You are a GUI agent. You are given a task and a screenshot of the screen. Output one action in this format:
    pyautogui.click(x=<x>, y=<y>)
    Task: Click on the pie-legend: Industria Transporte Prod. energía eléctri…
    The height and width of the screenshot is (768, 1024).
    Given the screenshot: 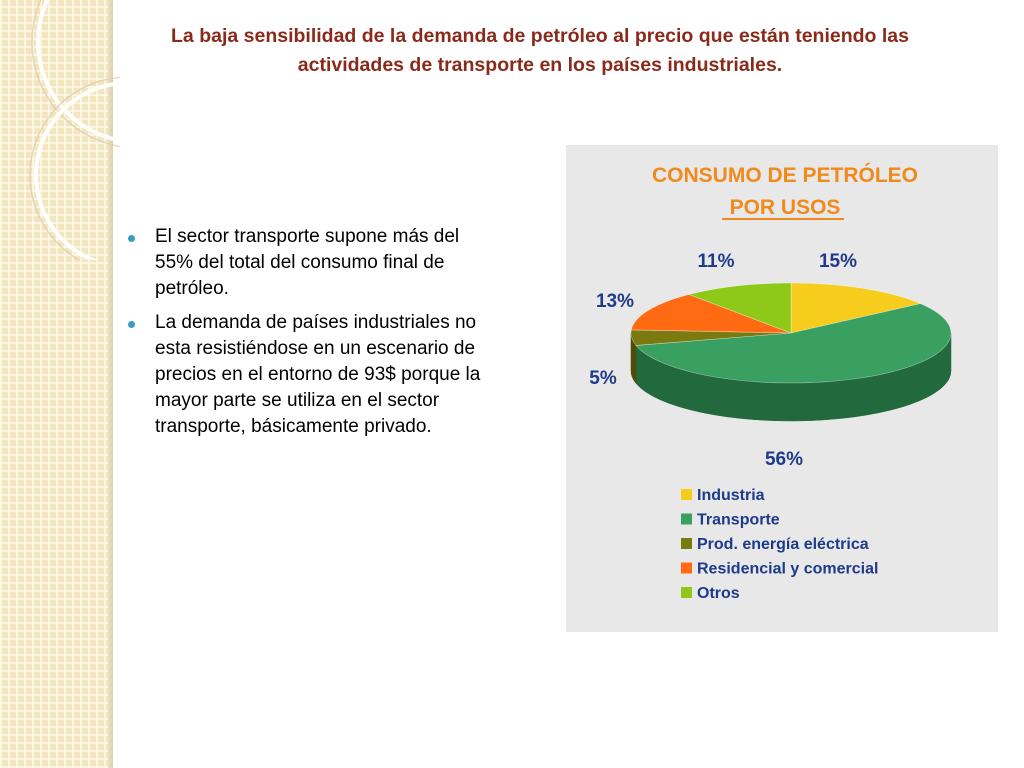 What is the action you would take?
    pyautogui.click(x=779, y=544)
    